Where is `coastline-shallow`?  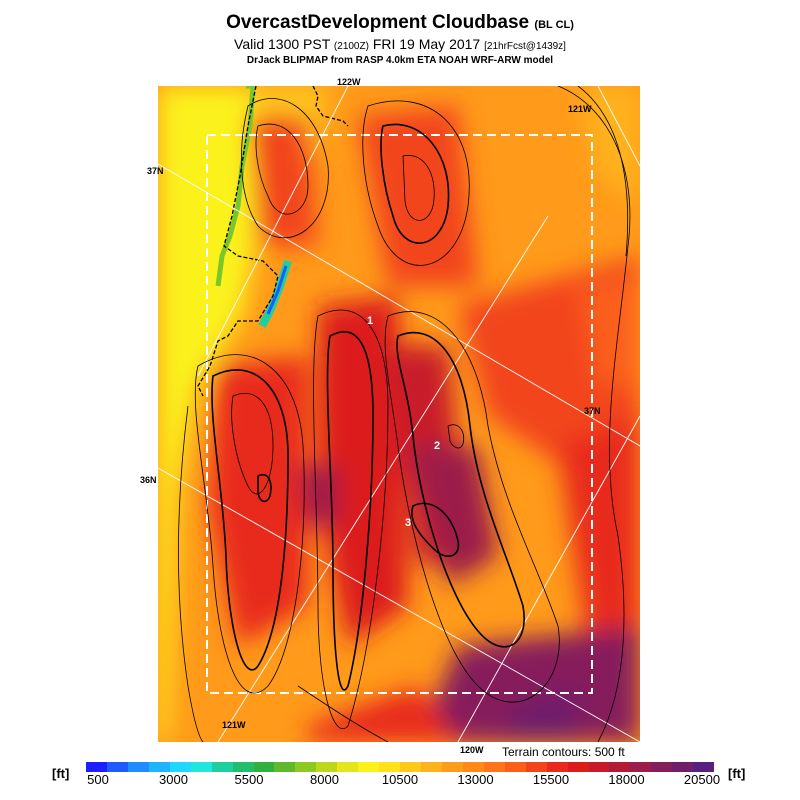 coastline-shallow is located at coordinates (235, 186).